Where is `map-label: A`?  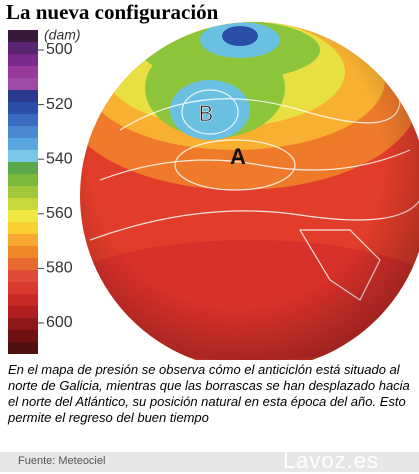
map-label: A is located at coordinates (238, 156).